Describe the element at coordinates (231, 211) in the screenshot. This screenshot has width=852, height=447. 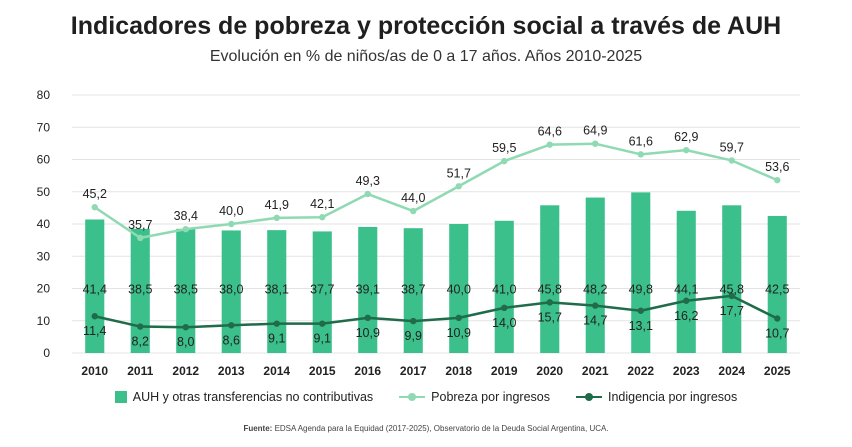
I see `pobreza-data-label: 40,0` at that location.